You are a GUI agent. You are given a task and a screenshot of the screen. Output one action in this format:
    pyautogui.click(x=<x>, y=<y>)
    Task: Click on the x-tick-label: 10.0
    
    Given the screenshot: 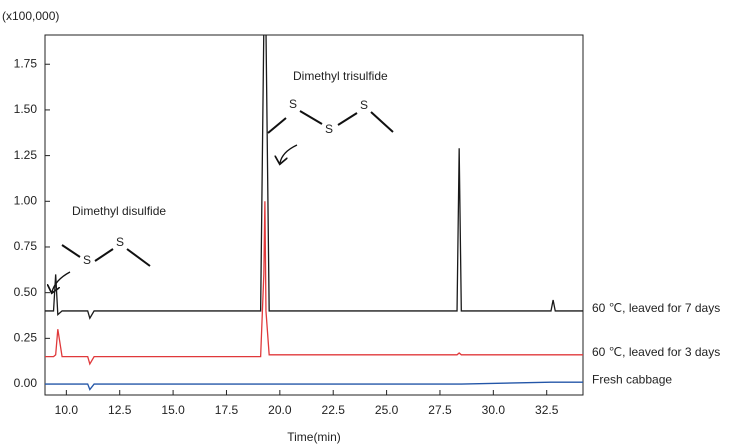 What is the action you would take?
    pyautogui.click(x=67, y=410)
    